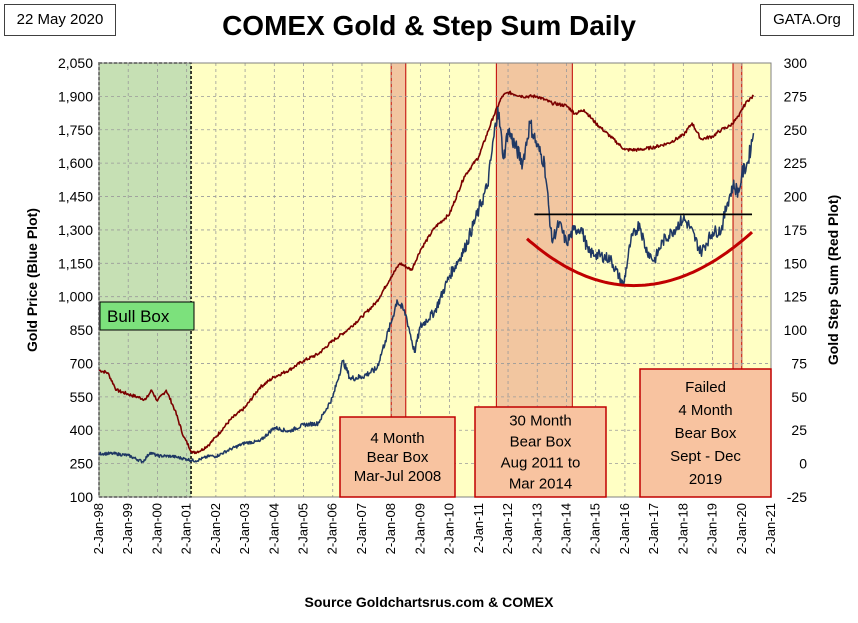 The width and height of the screenshot is (858, 623). Describe the element at coordinates (145, 280) in the screenshot. I see `bull-box-region` at that location.